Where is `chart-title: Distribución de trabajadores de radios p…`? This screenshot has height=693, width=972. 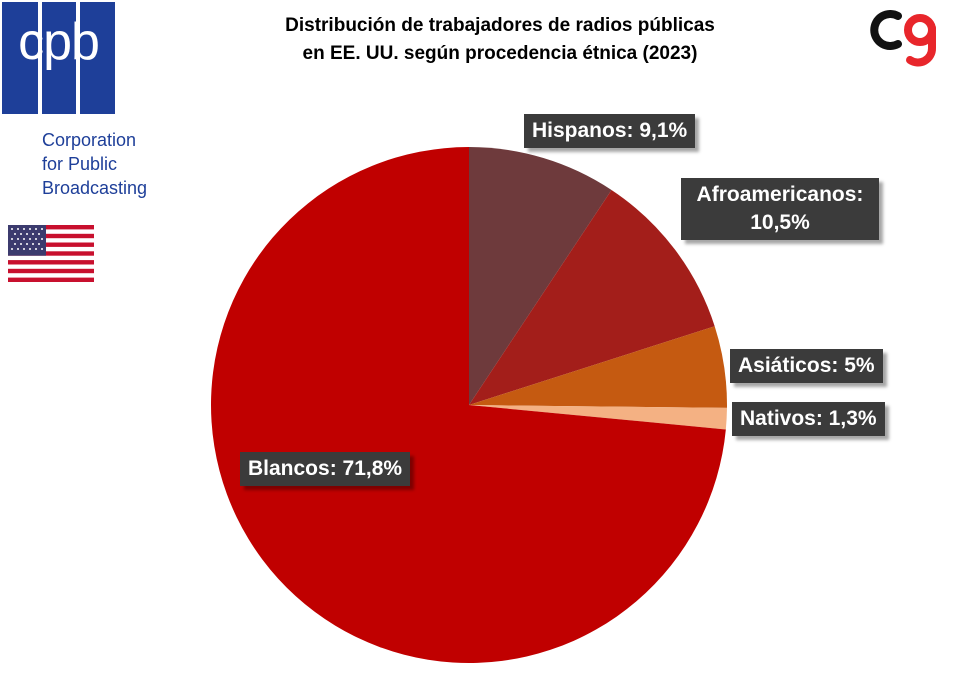 chart-title: Distribución de trabajadores de radios p… is located at coordinates (500, 40).